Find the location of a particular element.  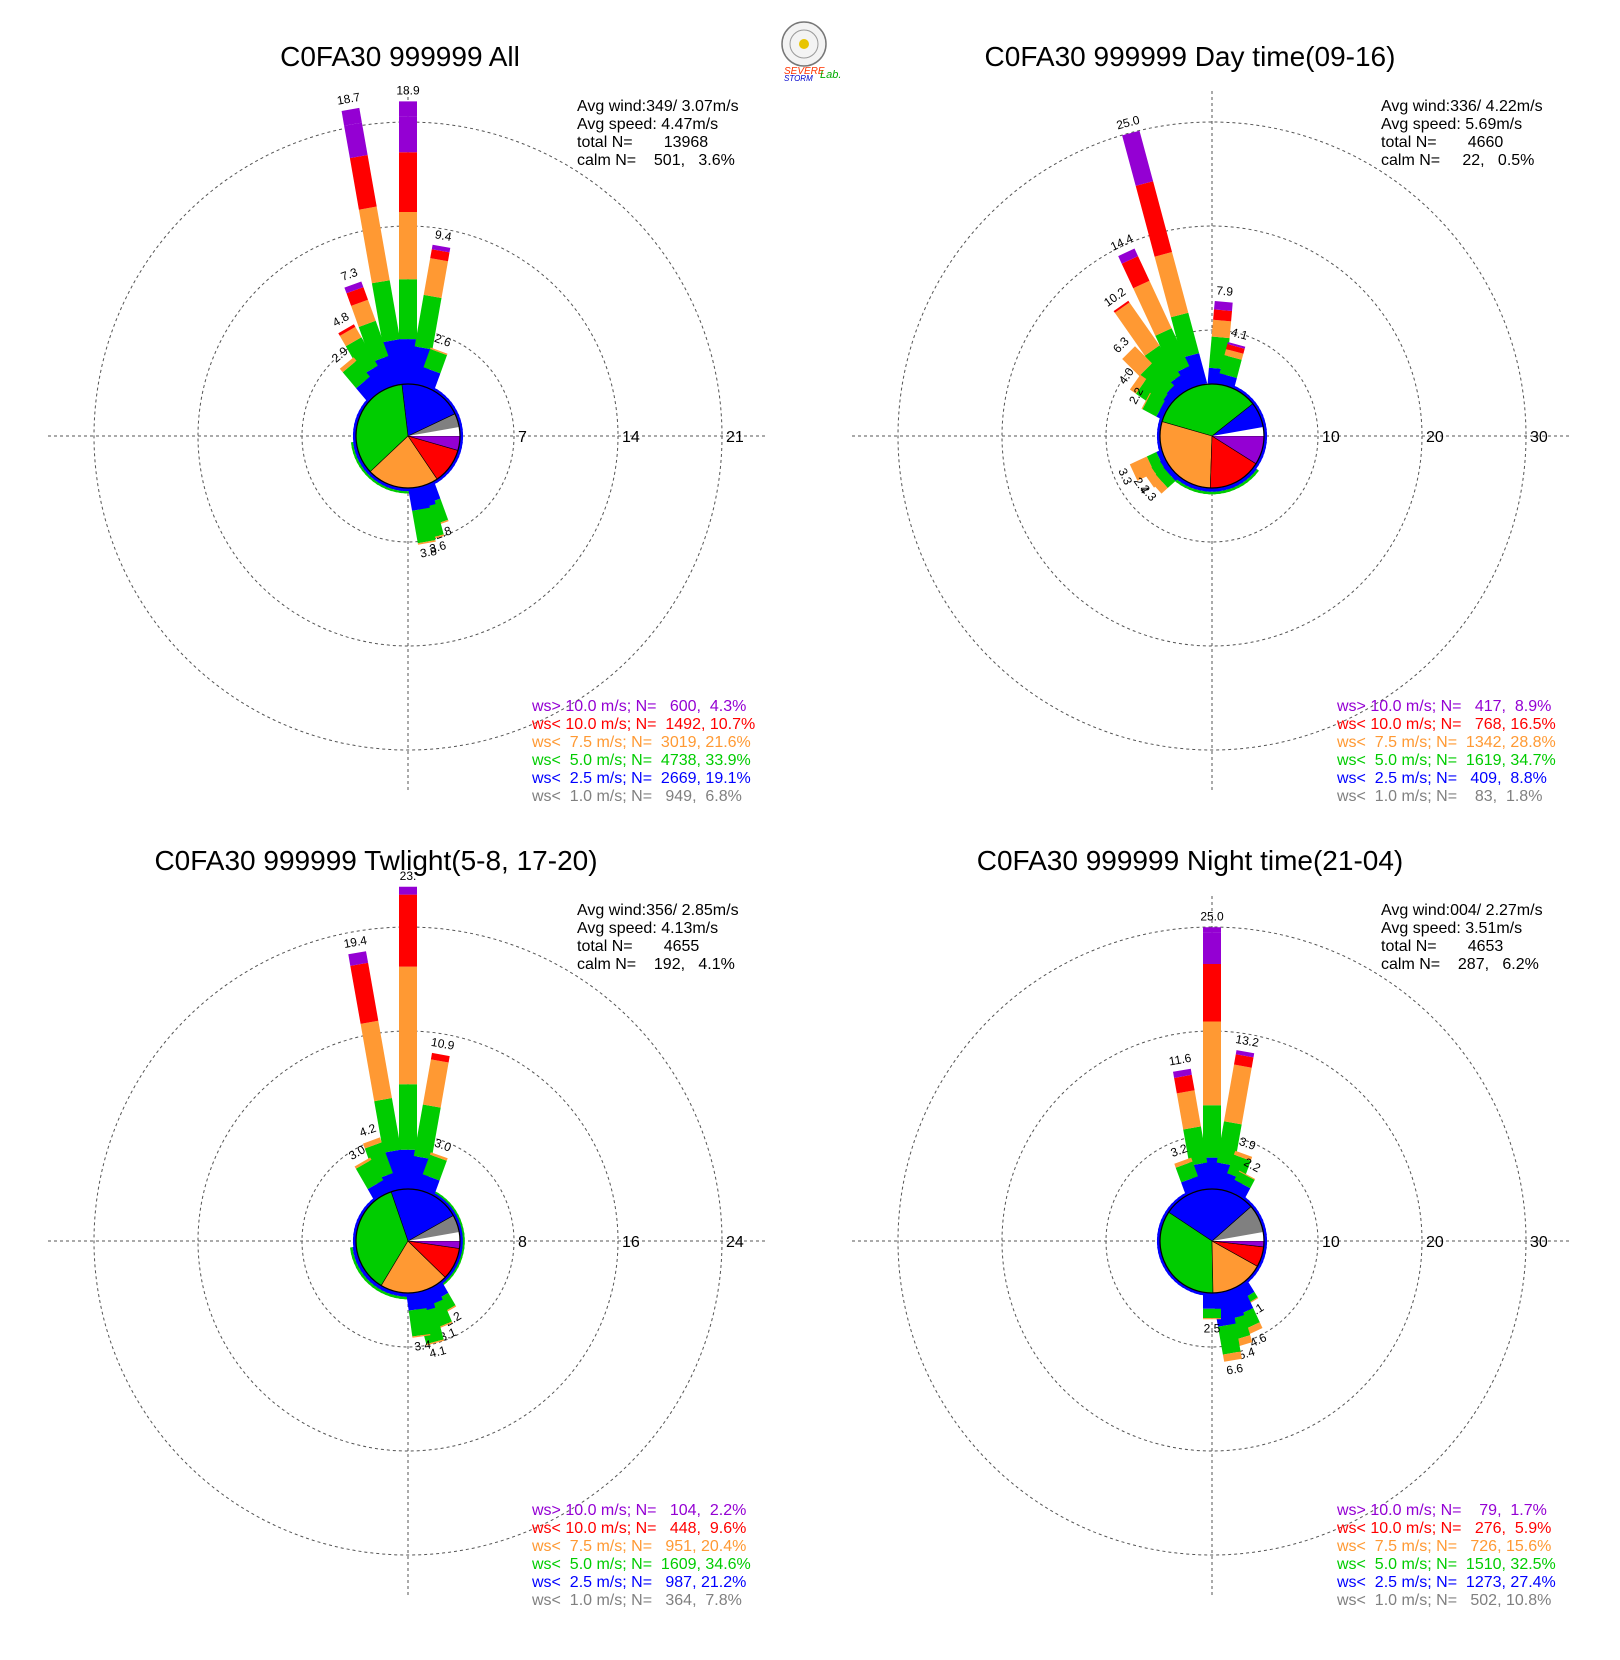

bar-total-label: 3.6 is located at coordinates (438, 547).